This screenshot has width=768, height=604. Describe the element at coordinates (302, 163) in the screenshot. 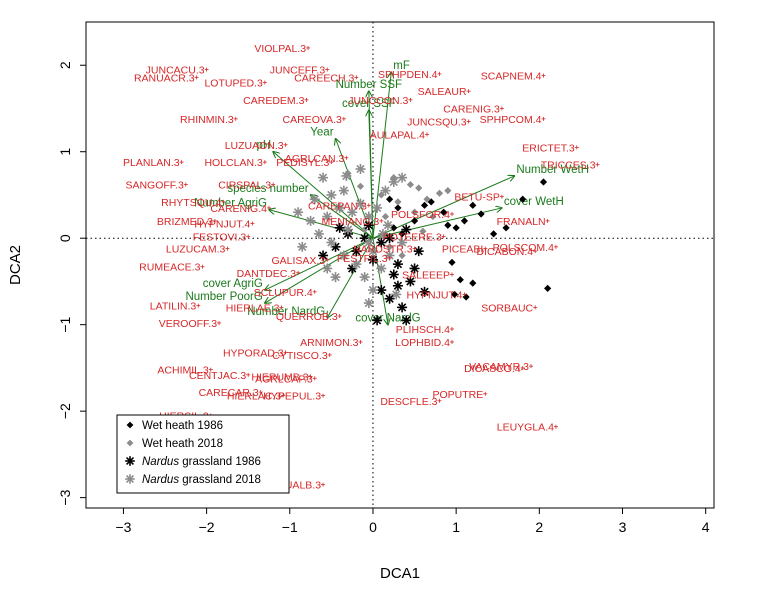

I see `species-label: PEDISYL.3` at that location.